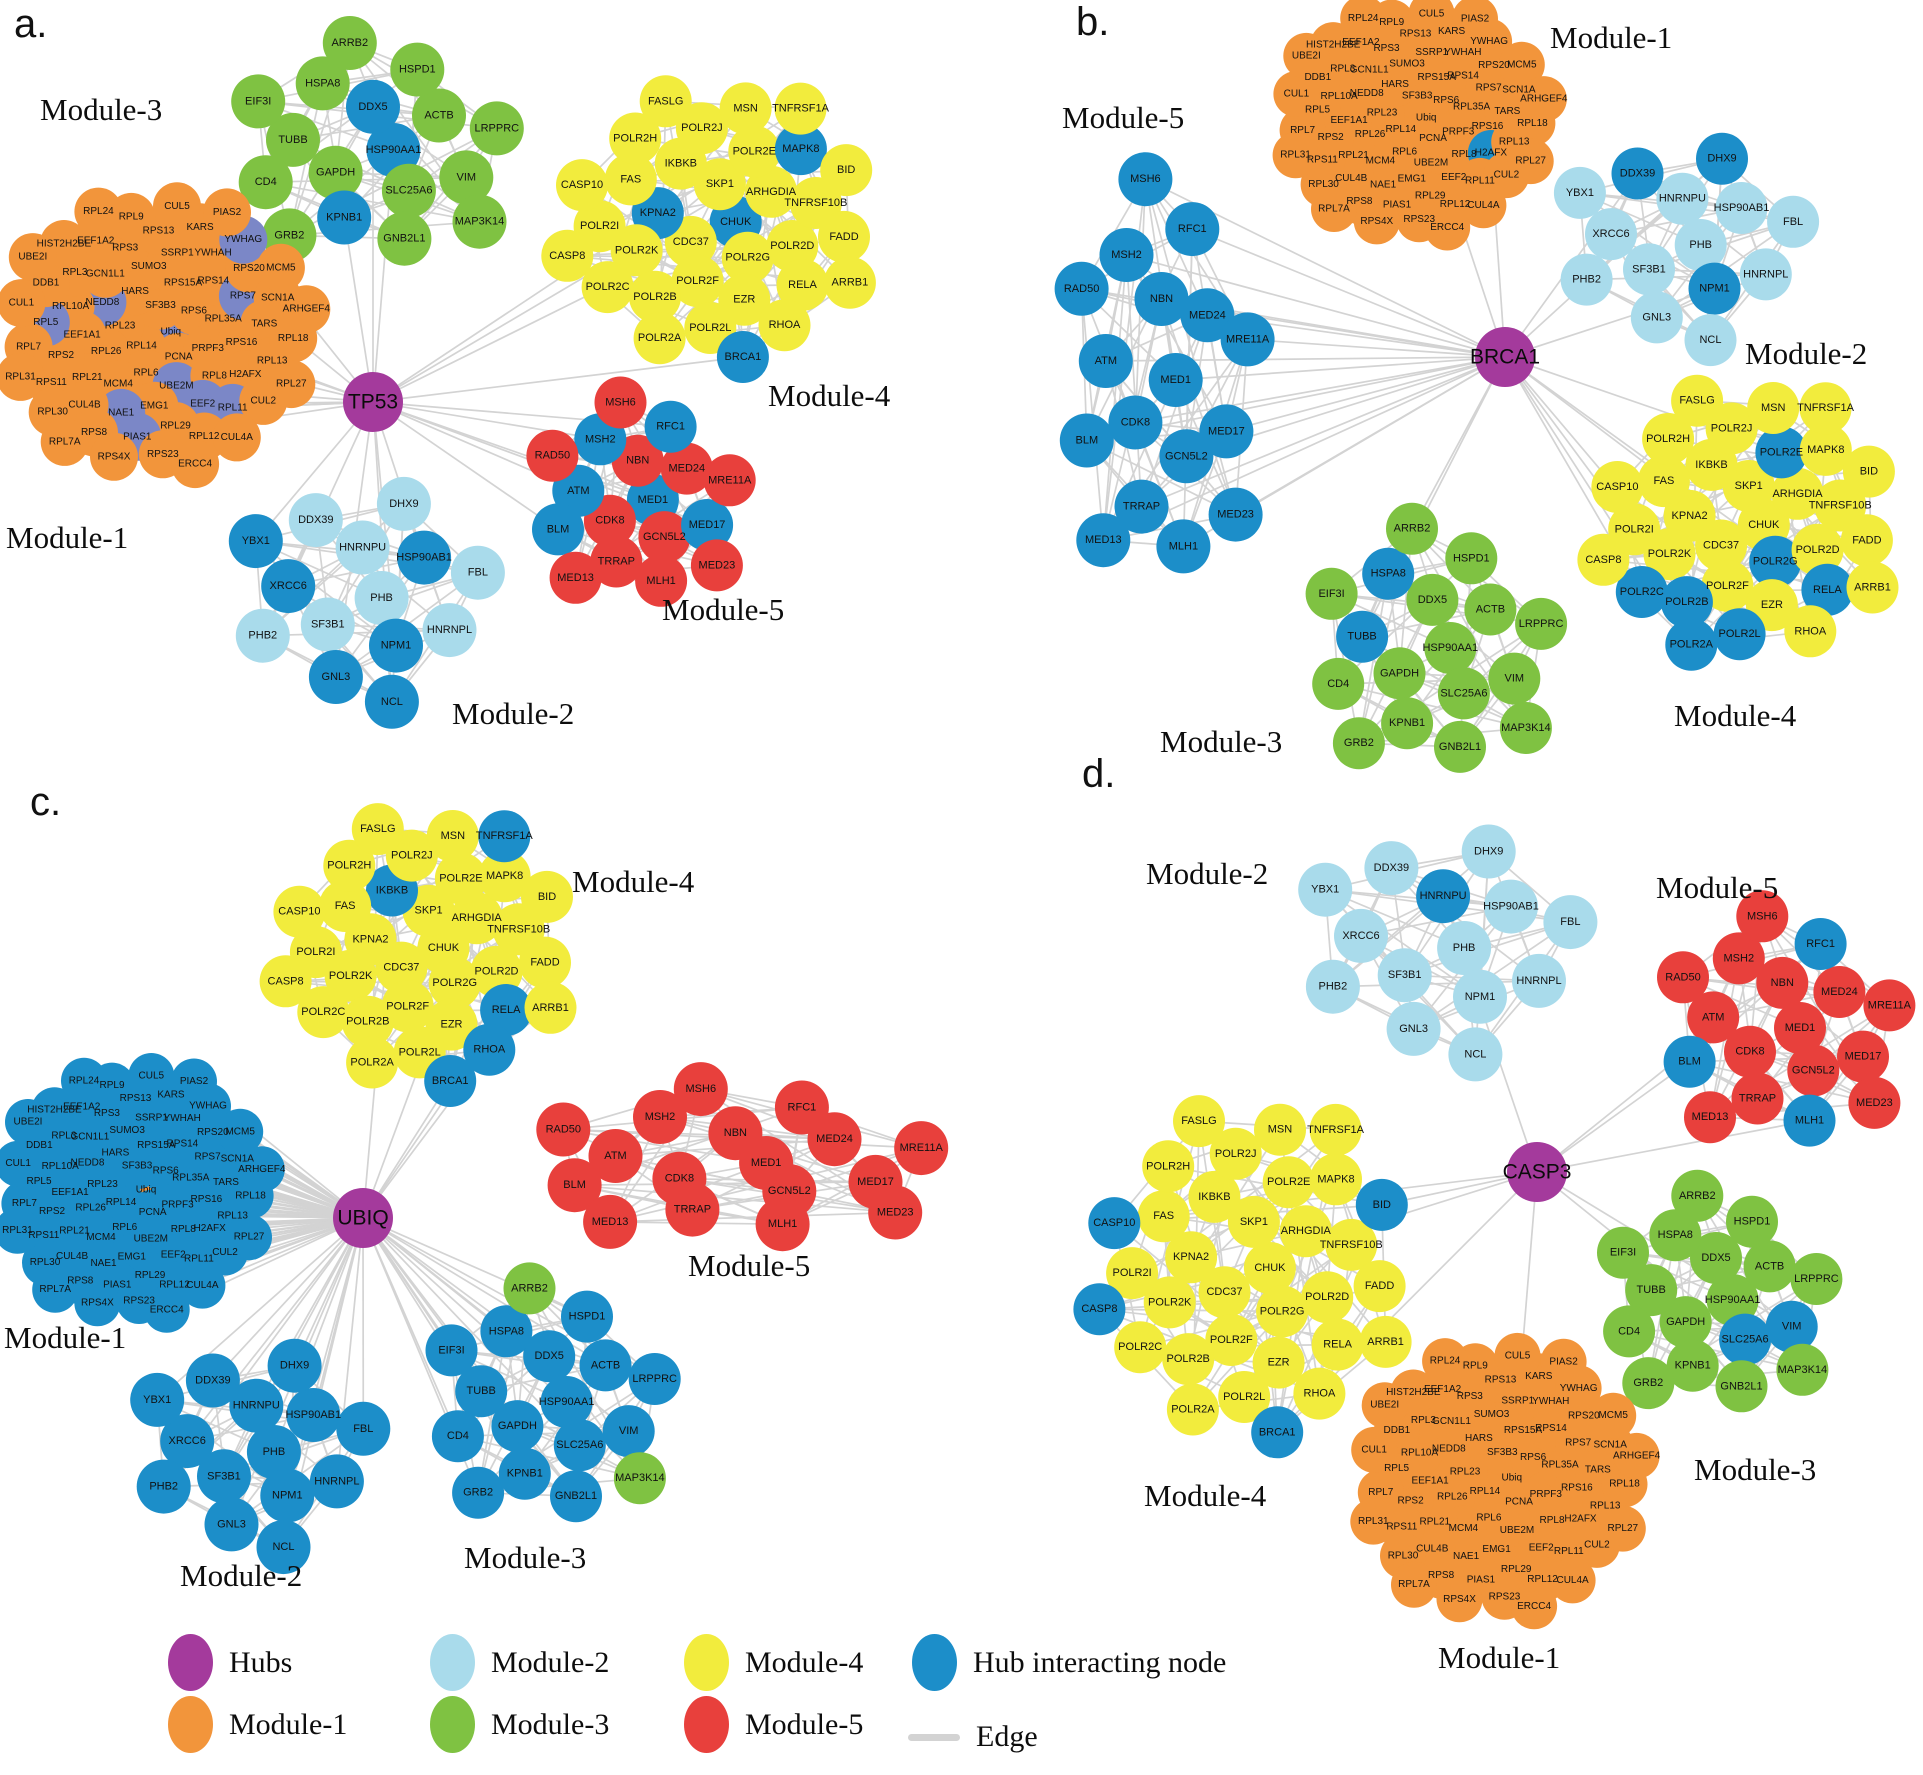 The height and width of the screenshot is (1775, 1923). What do you see at coordinates (1490, 610) in the screenshot?
I see `node-label-ACTB: ACTB` at bounding box center [1490, 610].